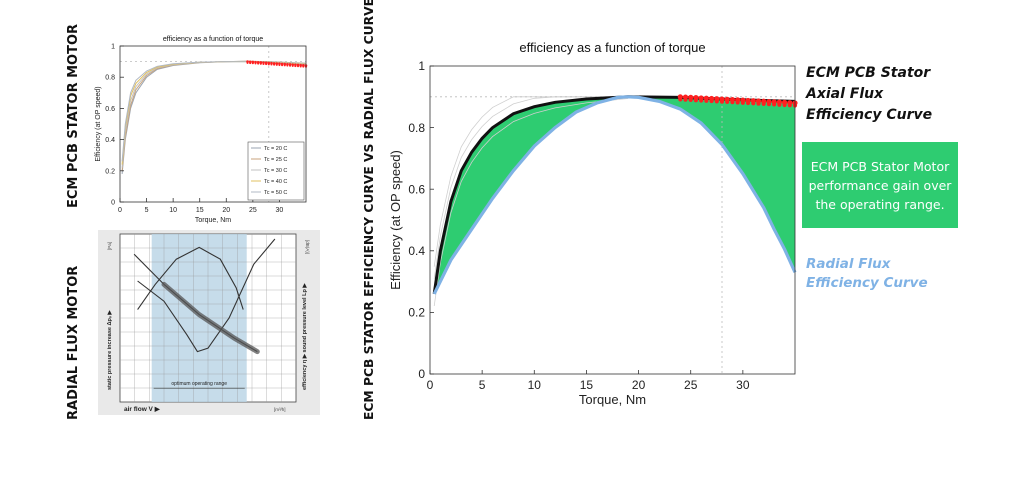  I want to click on band-label: optimum operating range, so click(199, 384).